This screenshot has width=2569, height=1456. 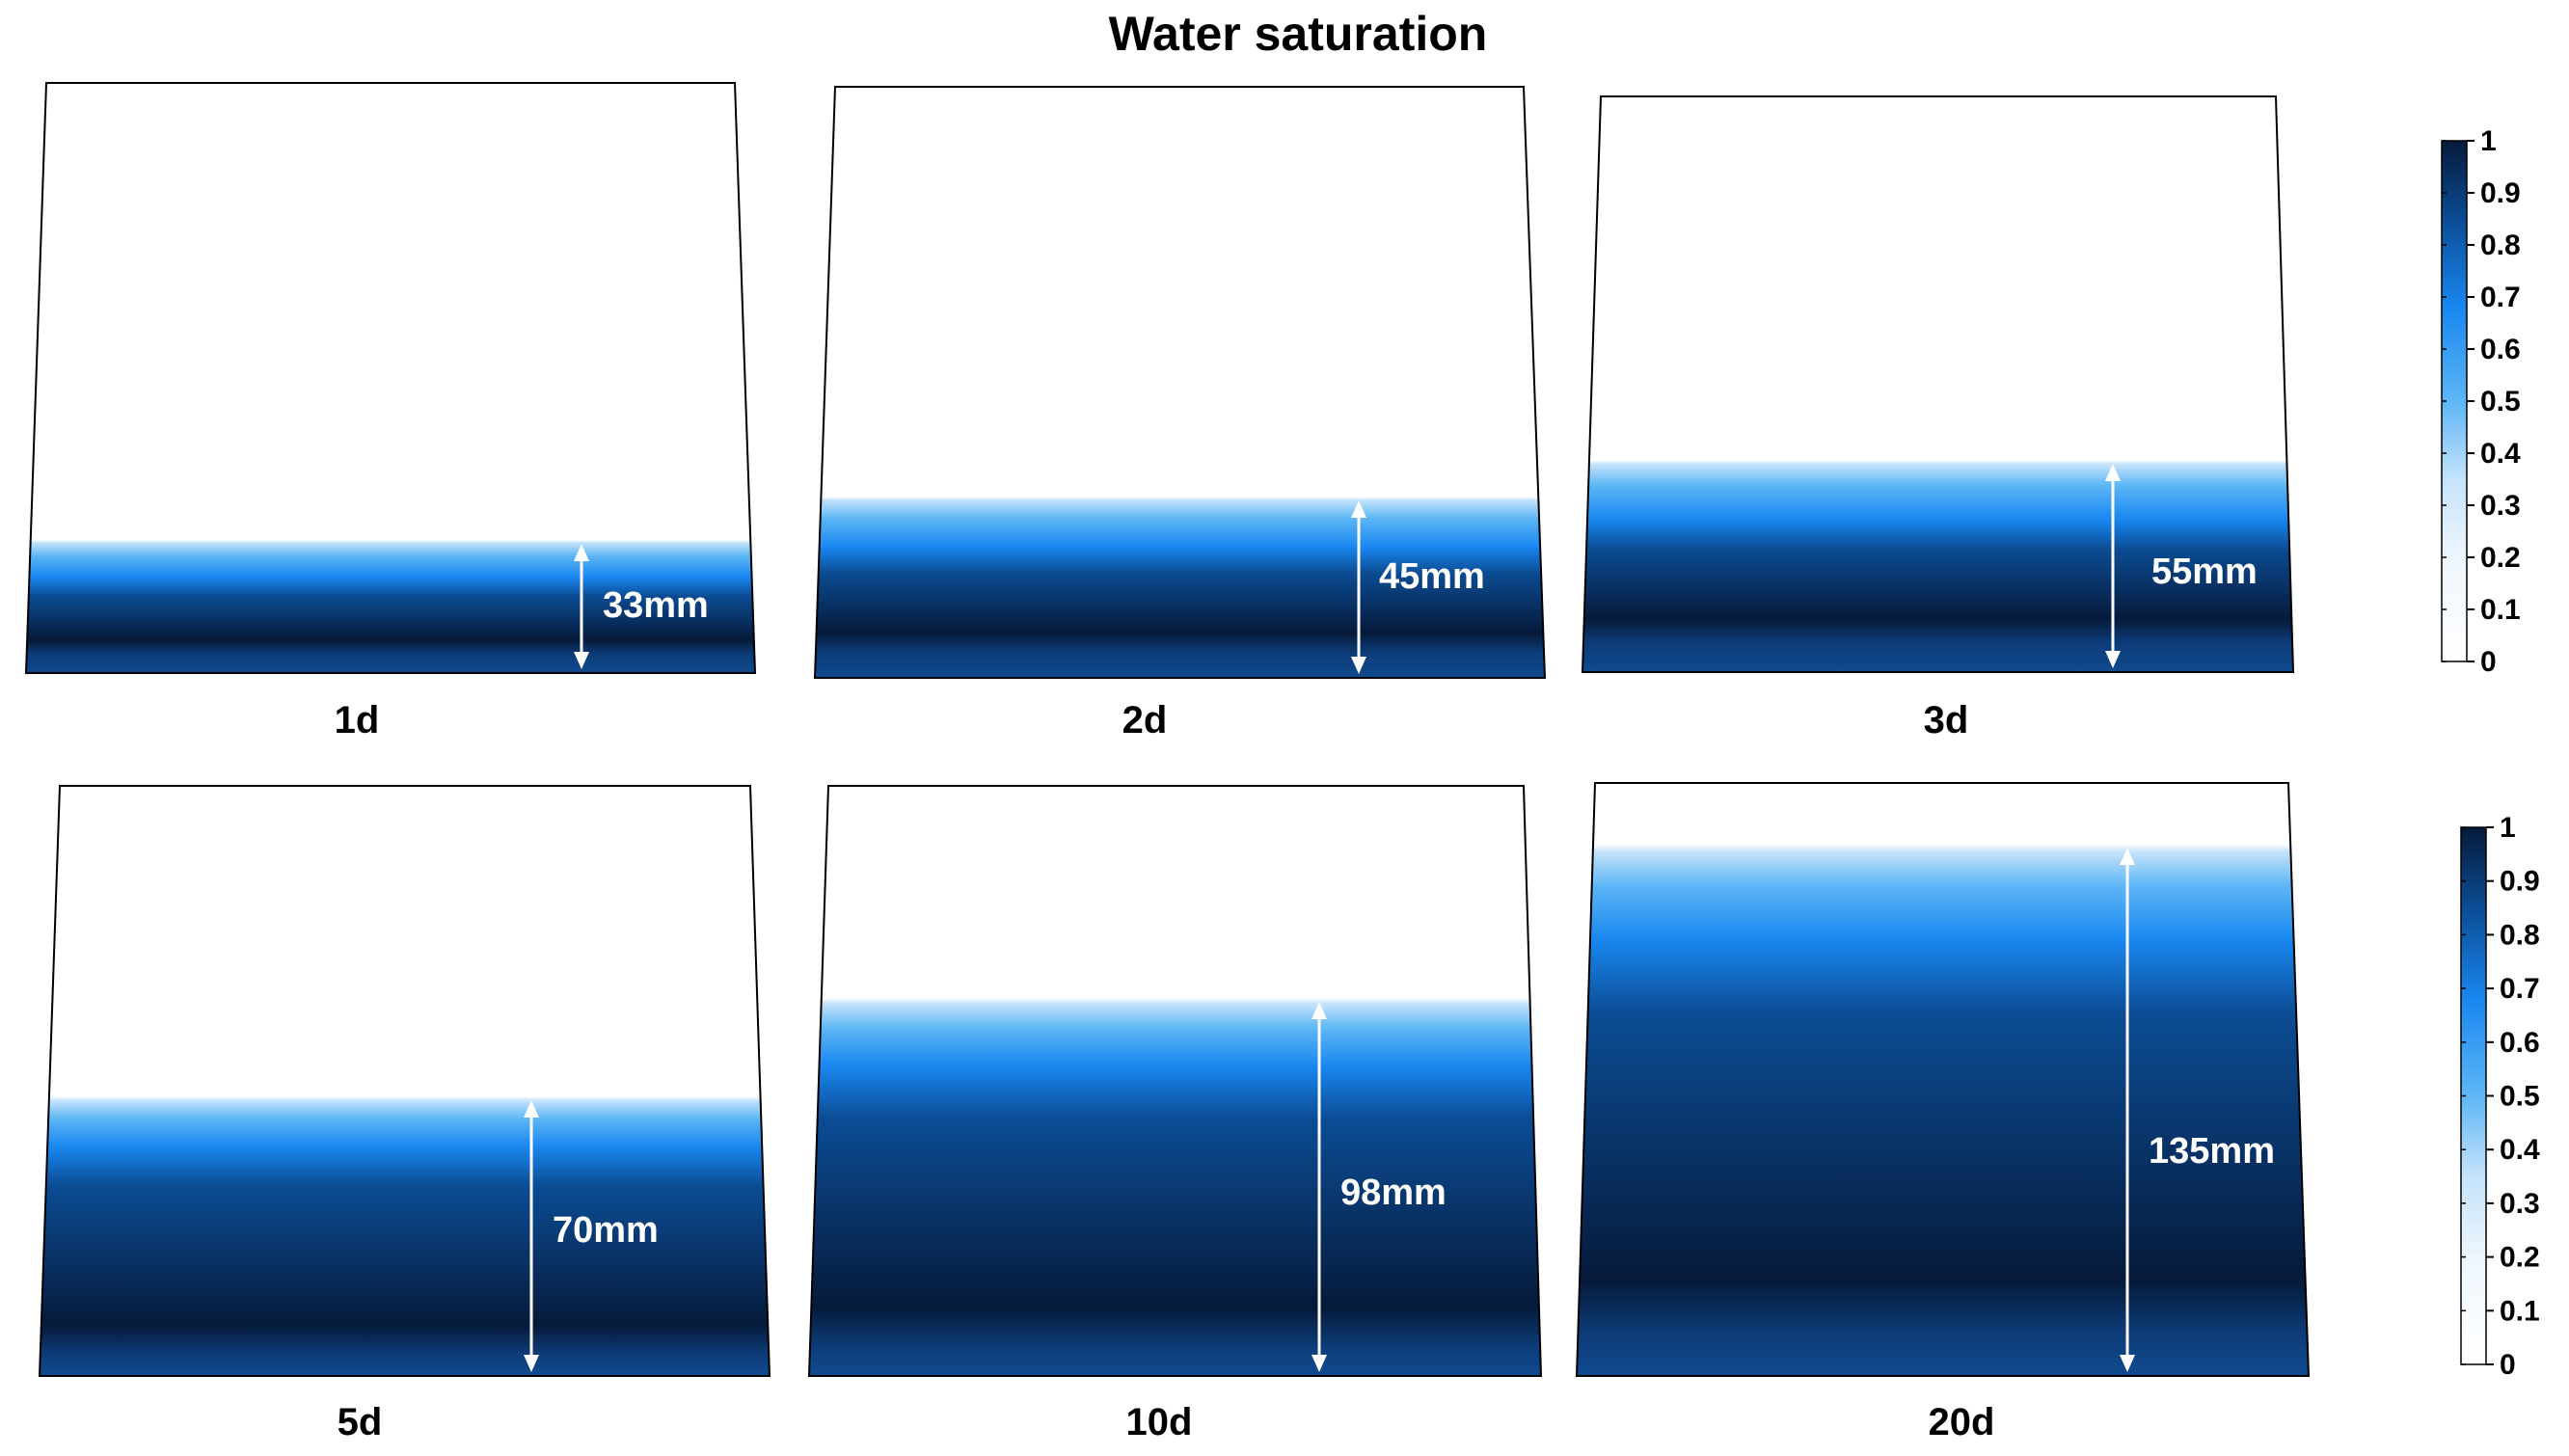 What do you see at coordinates (1298, 34) in the screenshot?
I see `figure-title: Water saturation` at bounding box center [1298, 34].